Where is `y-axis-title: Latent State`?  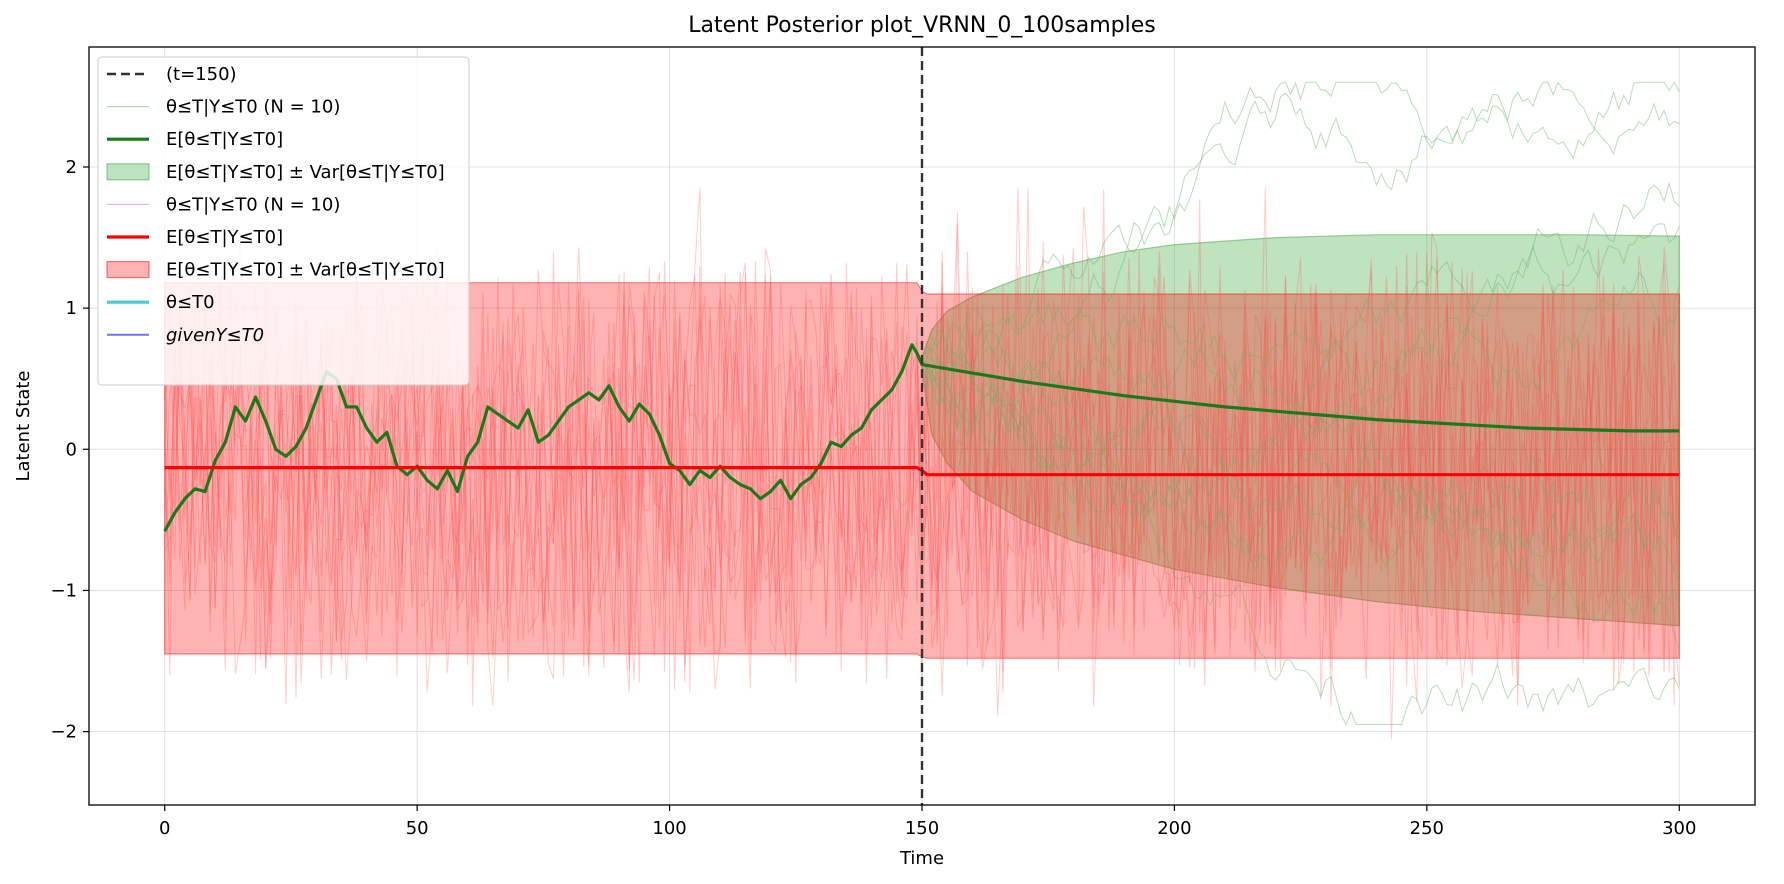 y-axis-title: Latent State is located at coordinates (23, 425).